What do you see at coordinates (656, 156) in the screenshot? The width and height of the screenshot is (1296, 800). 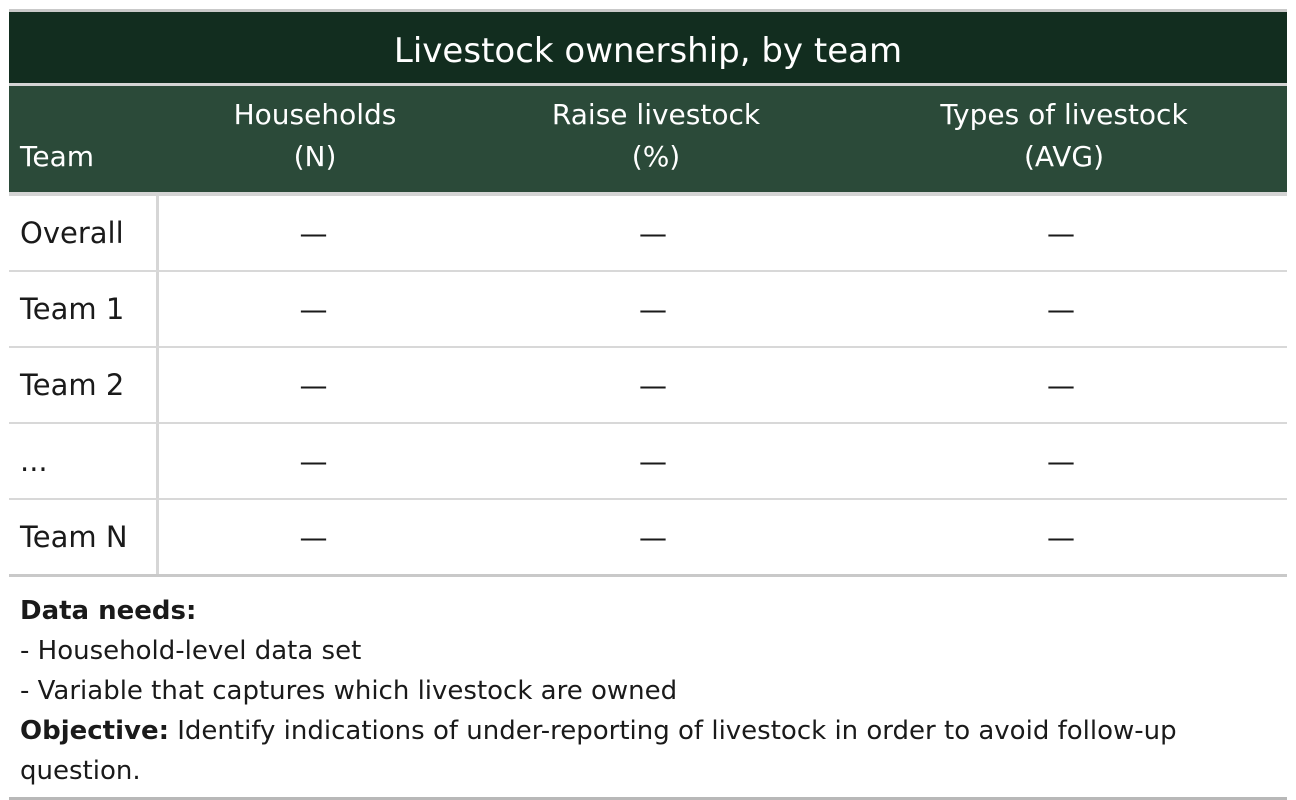 I see `header-raise-line2: (%)` at bounding box center [656, 156].